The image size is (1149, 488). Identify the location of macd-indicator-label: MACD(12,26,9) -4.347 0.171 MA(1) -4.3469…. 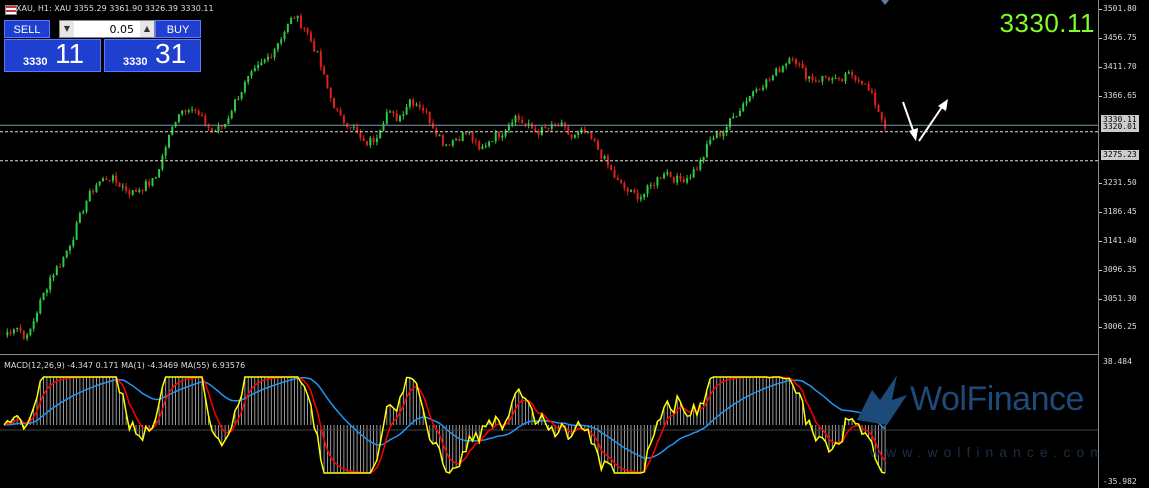
(125, 365).